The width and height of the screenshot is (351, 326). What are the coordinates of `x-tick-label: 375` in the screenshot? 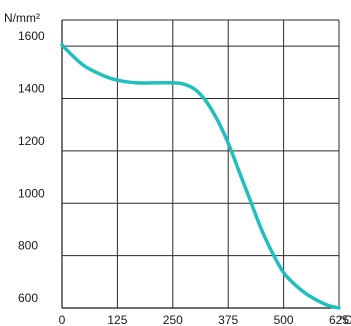 It's located at (228, 319).